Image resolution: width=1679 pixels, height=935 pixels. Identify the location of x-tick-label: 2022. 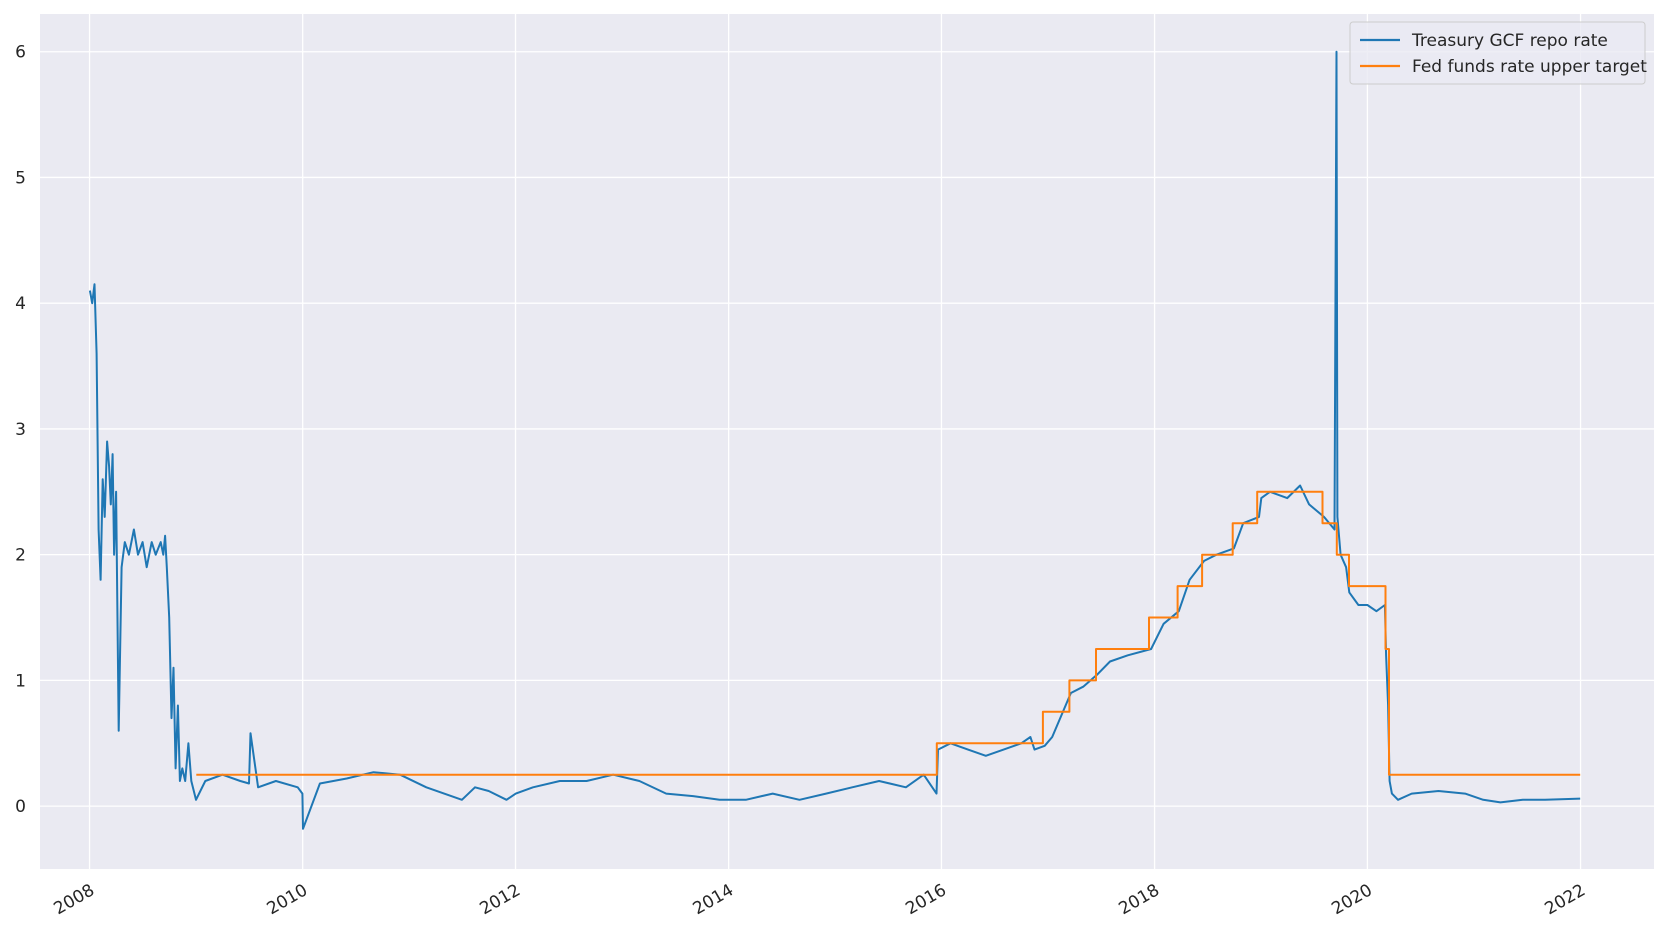
(1565, 899).